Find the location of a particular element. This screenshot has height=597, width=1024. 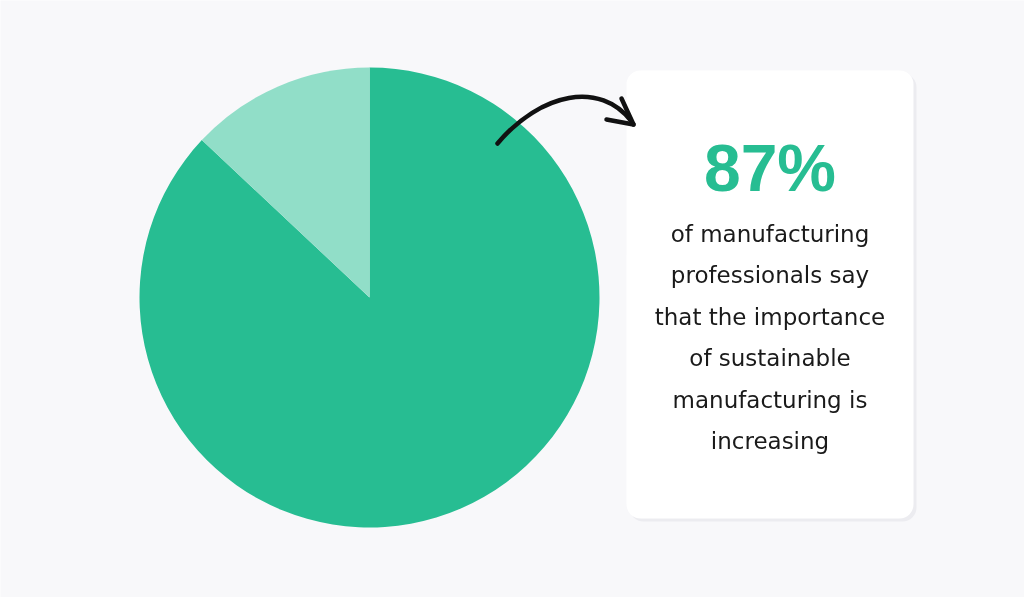

data-label: 87% is located at coordinates (770, 167).